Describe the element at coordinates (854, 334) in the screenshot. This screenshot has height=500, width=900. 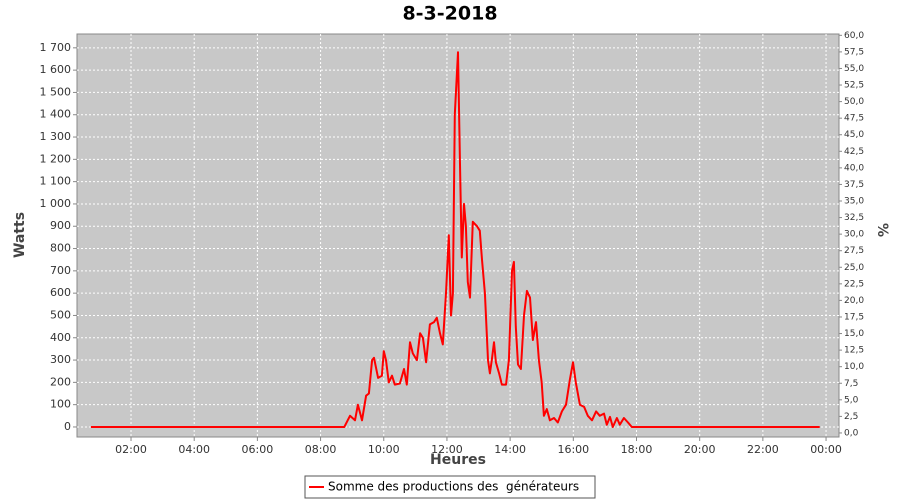
I see `y2-tick-label: 15,0` at that location.